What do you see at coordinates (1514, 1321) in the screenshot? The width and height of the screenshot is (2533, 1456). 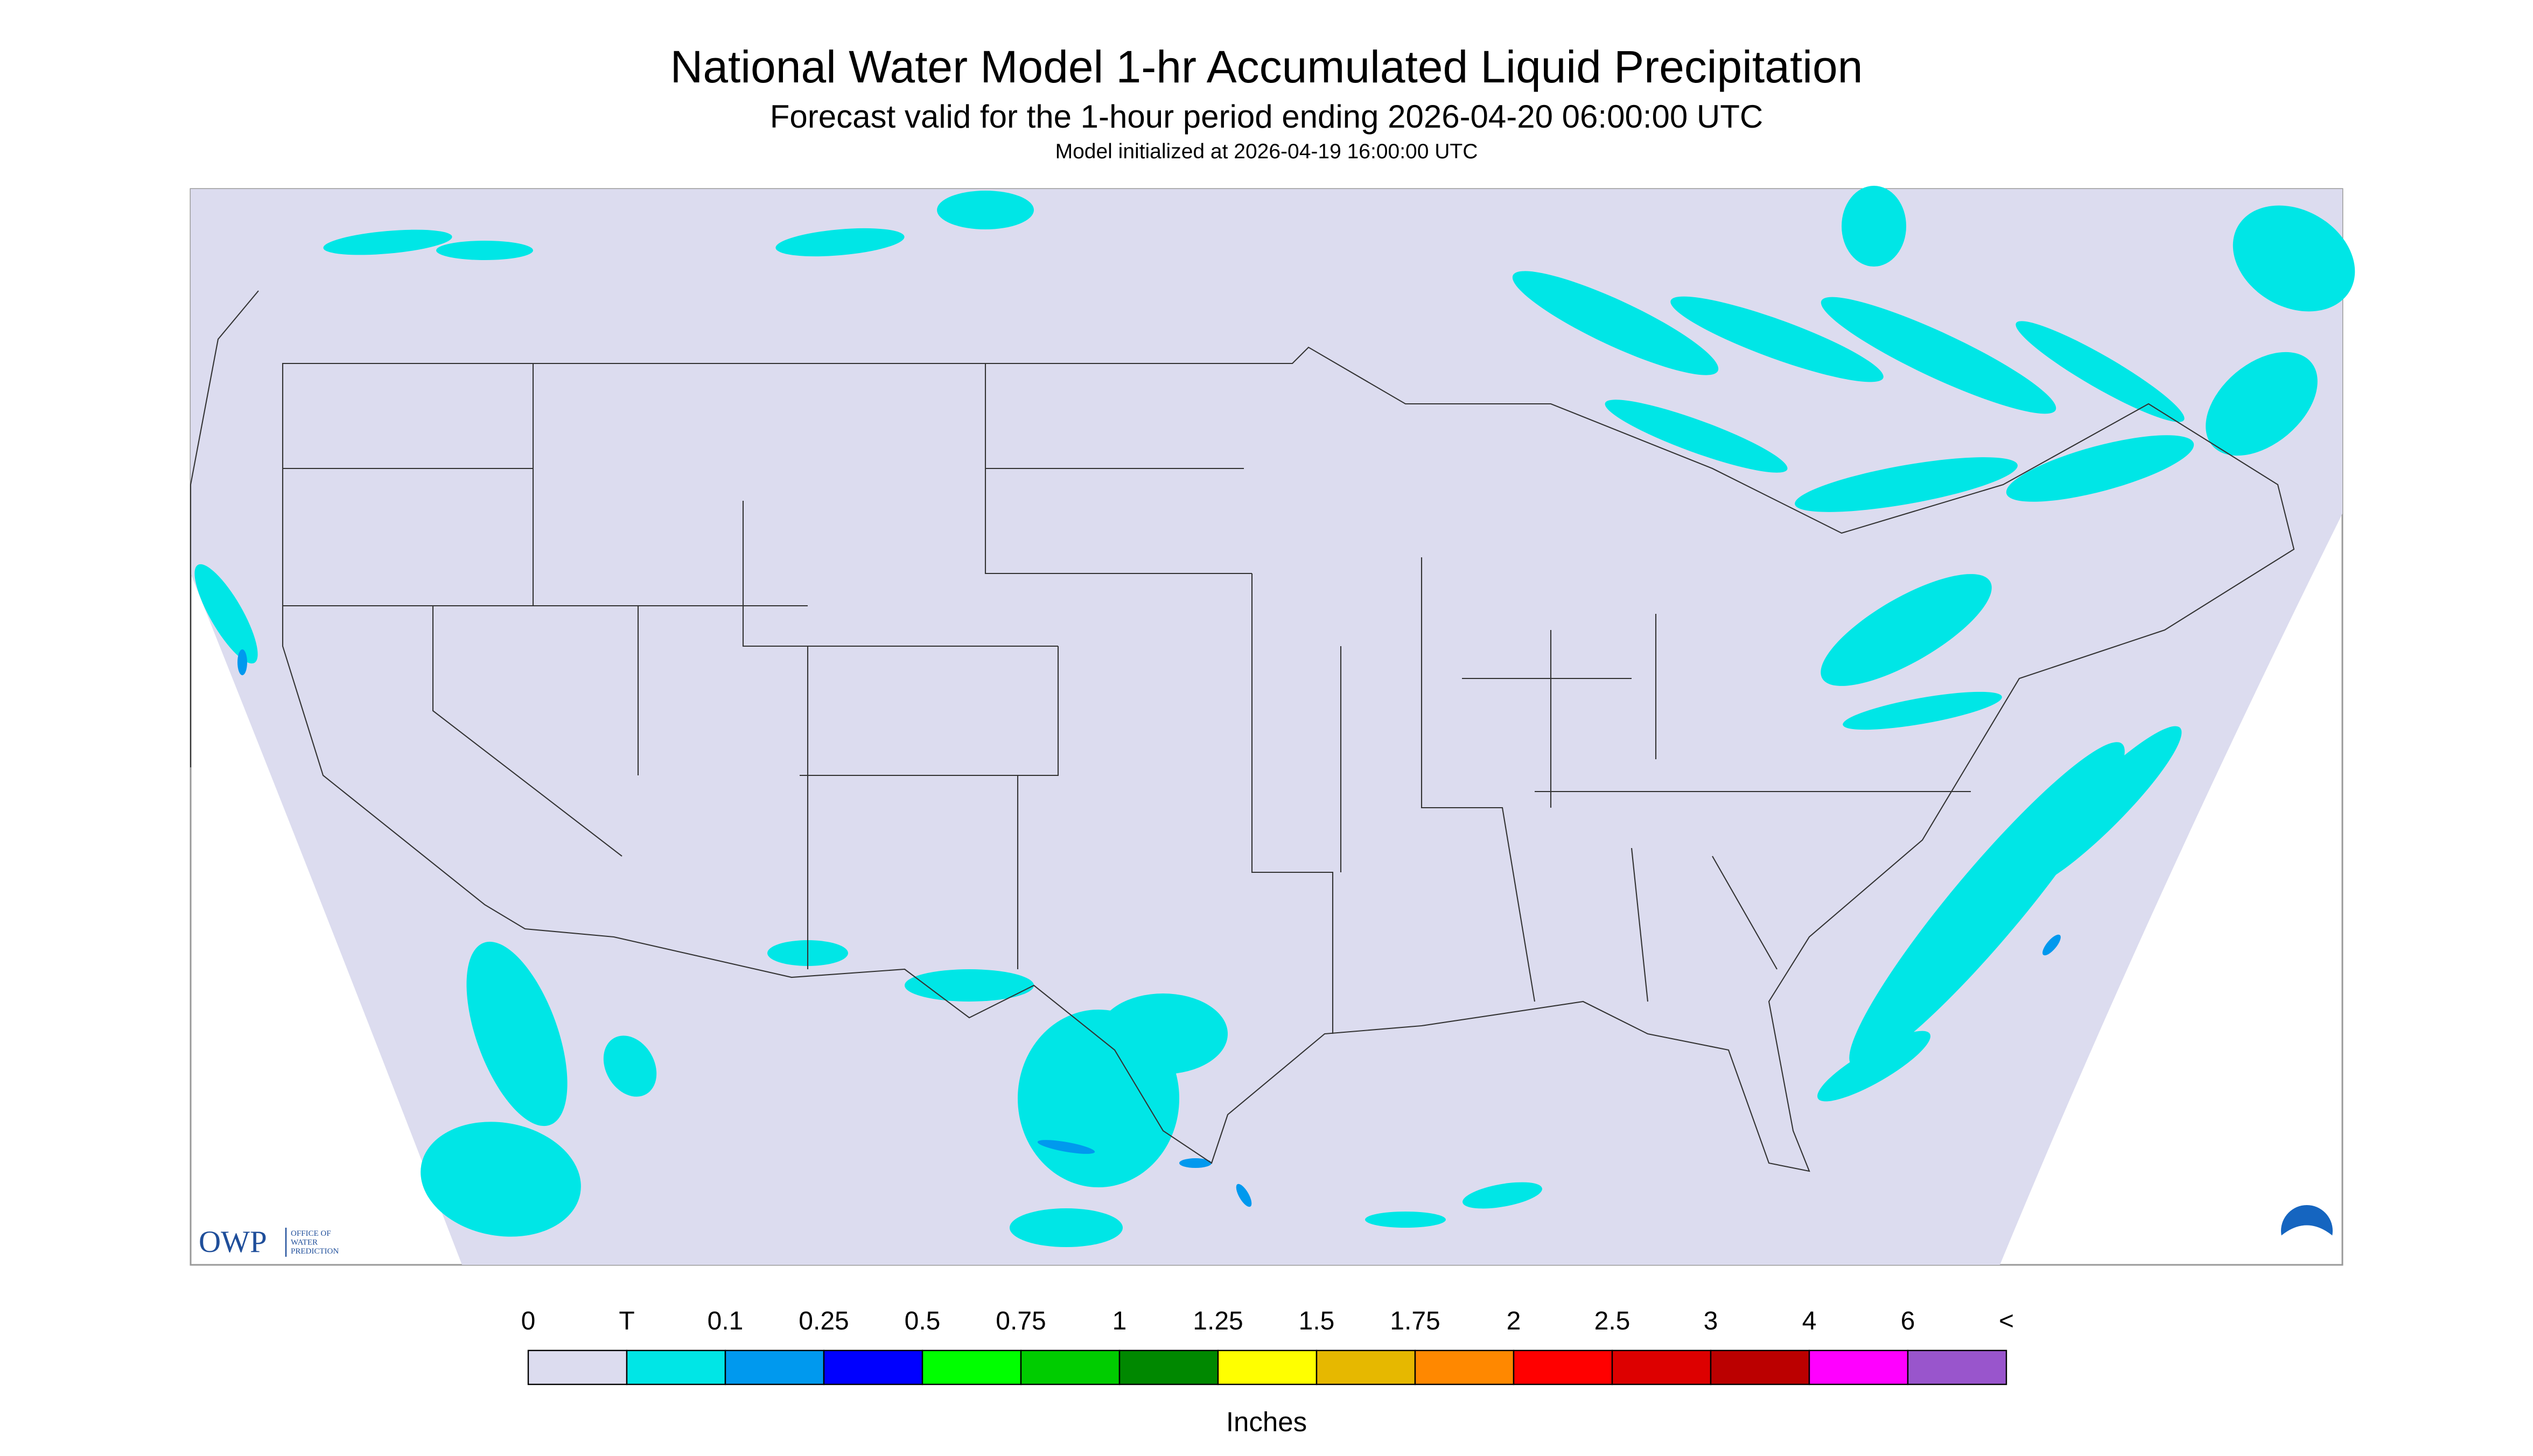 I see `legend-label: 2` at bounding box center [1514, 1321].